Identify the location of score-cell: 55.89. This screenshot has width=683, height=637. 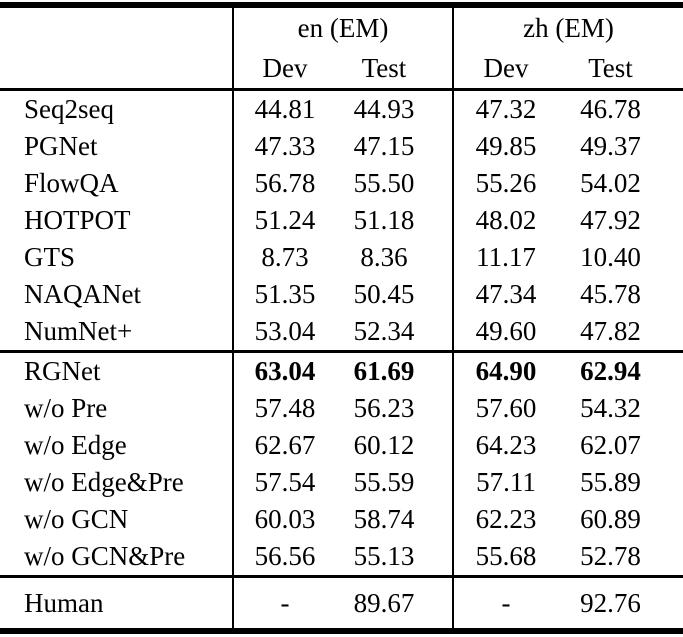
(610, 482).